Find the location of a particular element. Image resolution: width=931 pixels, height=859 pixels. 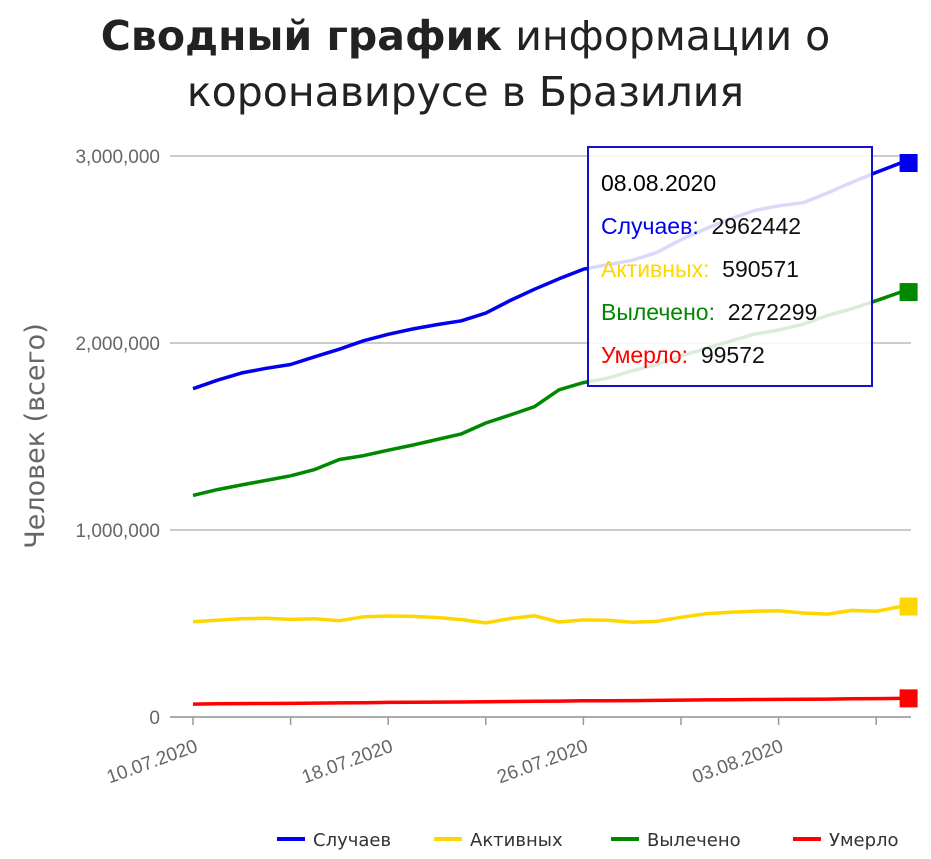

tooltip-label: Вылечено: is located at coordinates (658, 312).